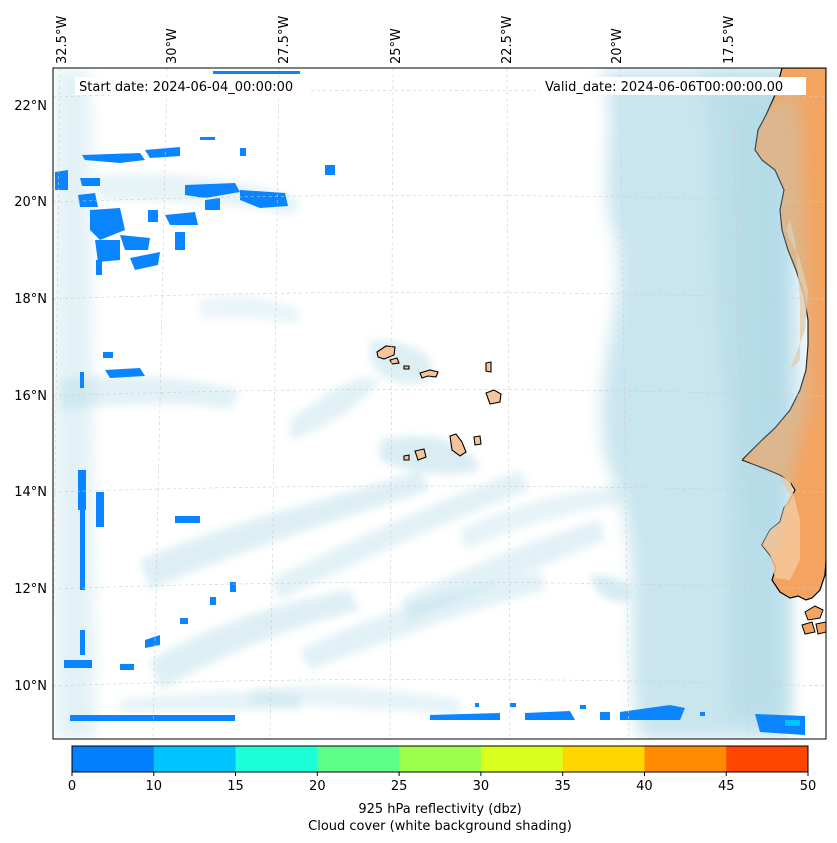 The width and height of the screenshot is (837, 843). I want to click on lon-label-22-5w: 22.5°W, so click(507, 40).